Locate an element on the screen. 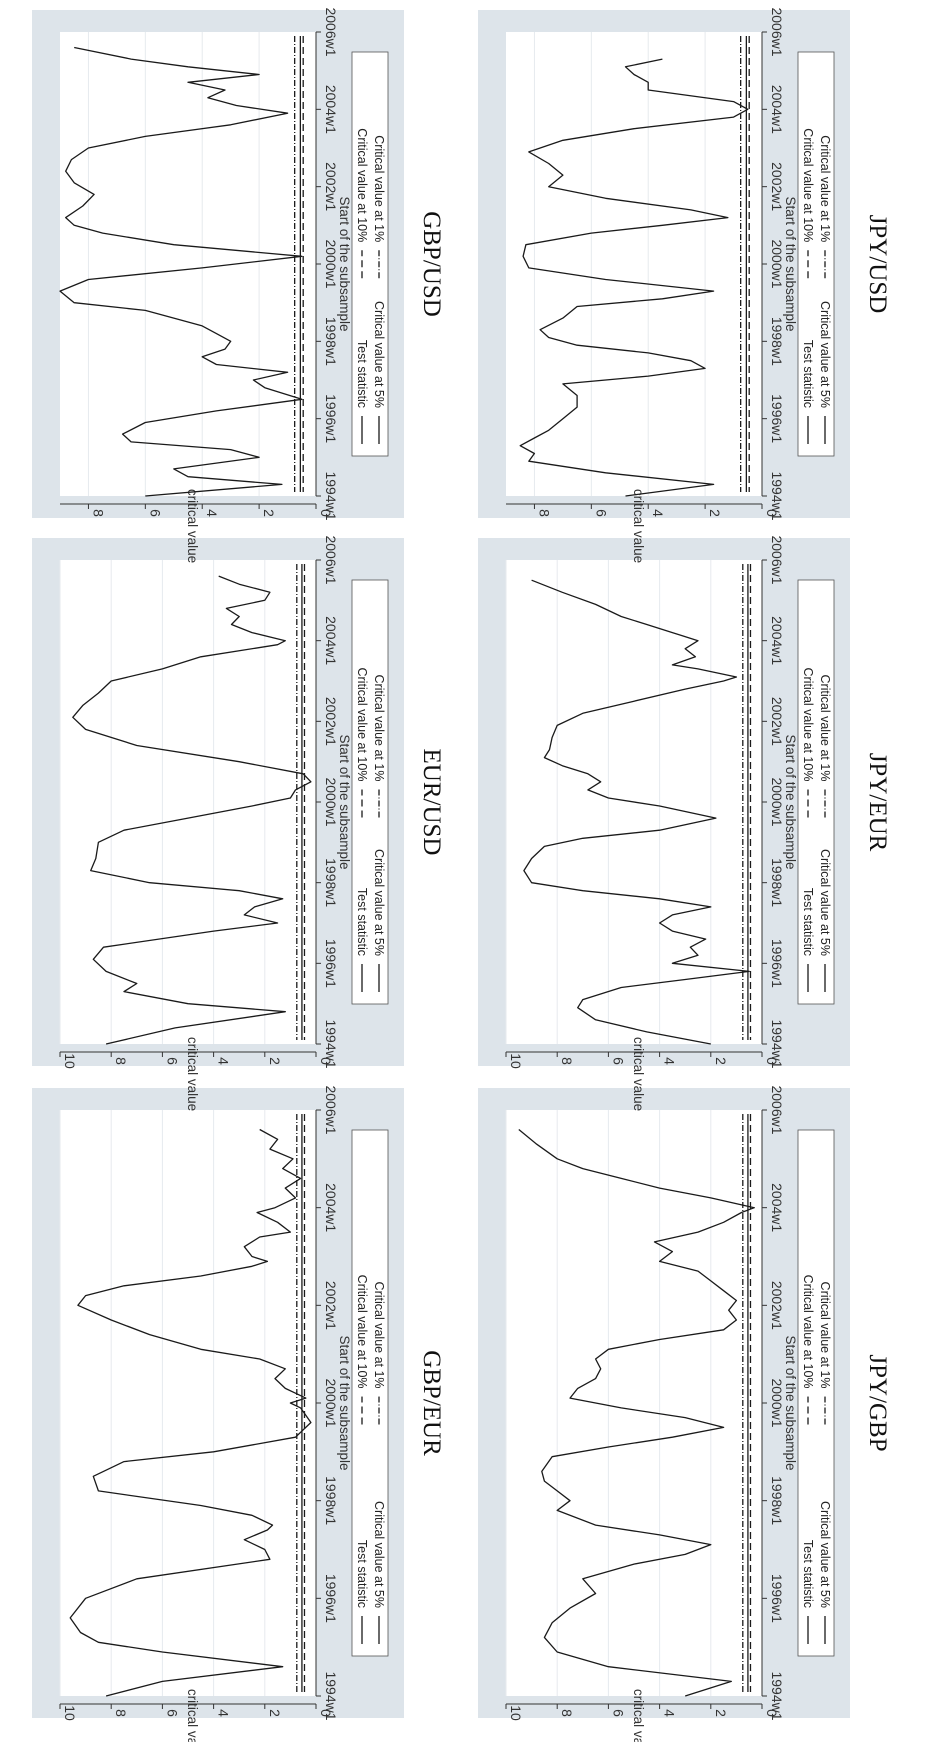 The image size is (934, 1742). panel-title: GBP/USD is located at coordinates (431, 264).